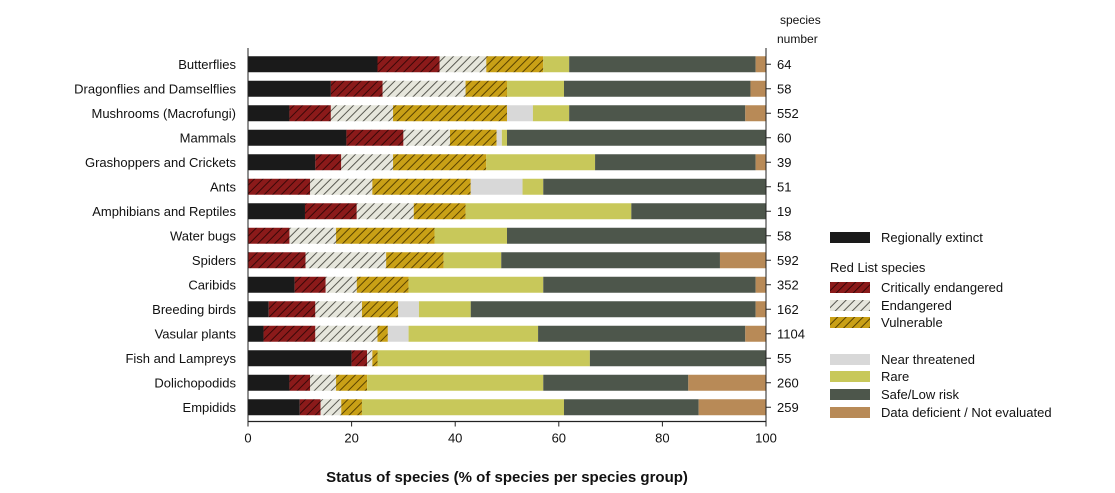  Describe the element at coordinates (196, 333) in the screenshot. I see `category-label-vasular-plants: Vasular plants` at that location.